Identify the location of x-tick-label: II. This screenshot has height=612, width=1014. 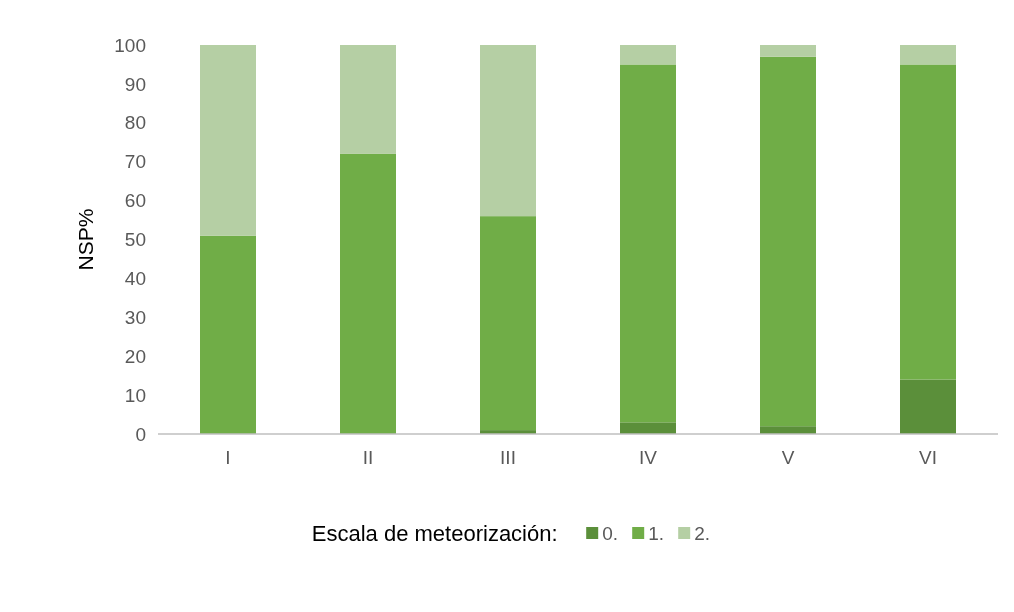
(368, 457).